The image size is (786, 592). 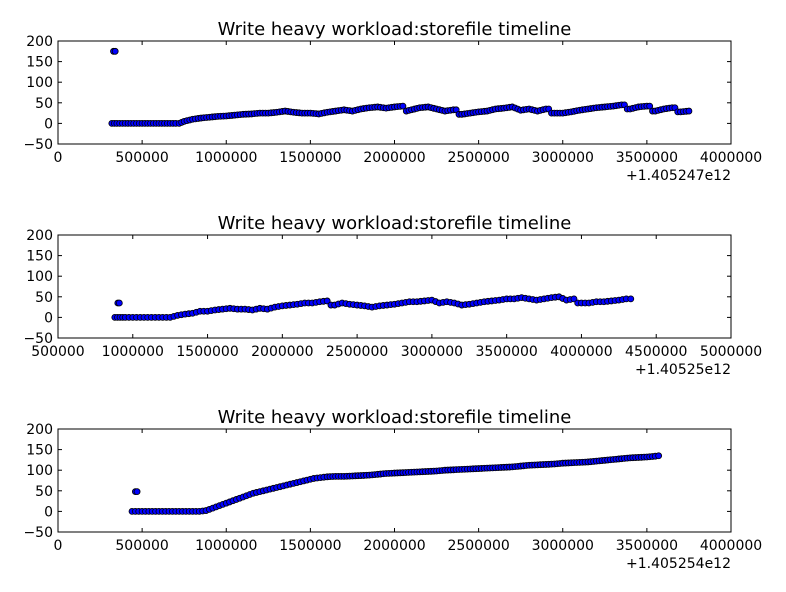 I want to click on x-offset-label: +1.40525e12, so click(x=683, y=370).